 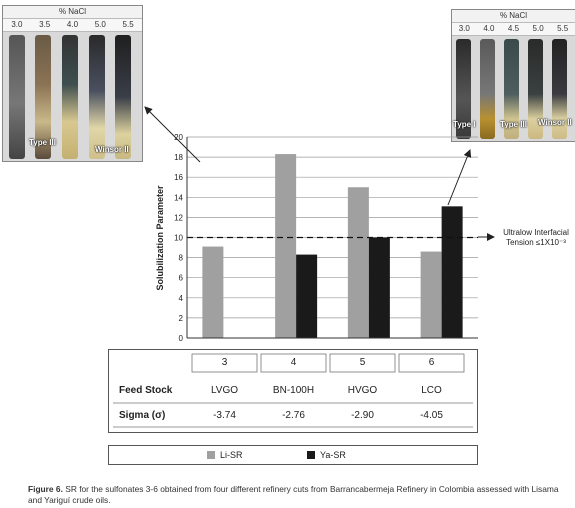 I want to click on left-panel-concentrations: 3.0 3.5 4.0 5.0 5.5, so click(x=72, y=25).